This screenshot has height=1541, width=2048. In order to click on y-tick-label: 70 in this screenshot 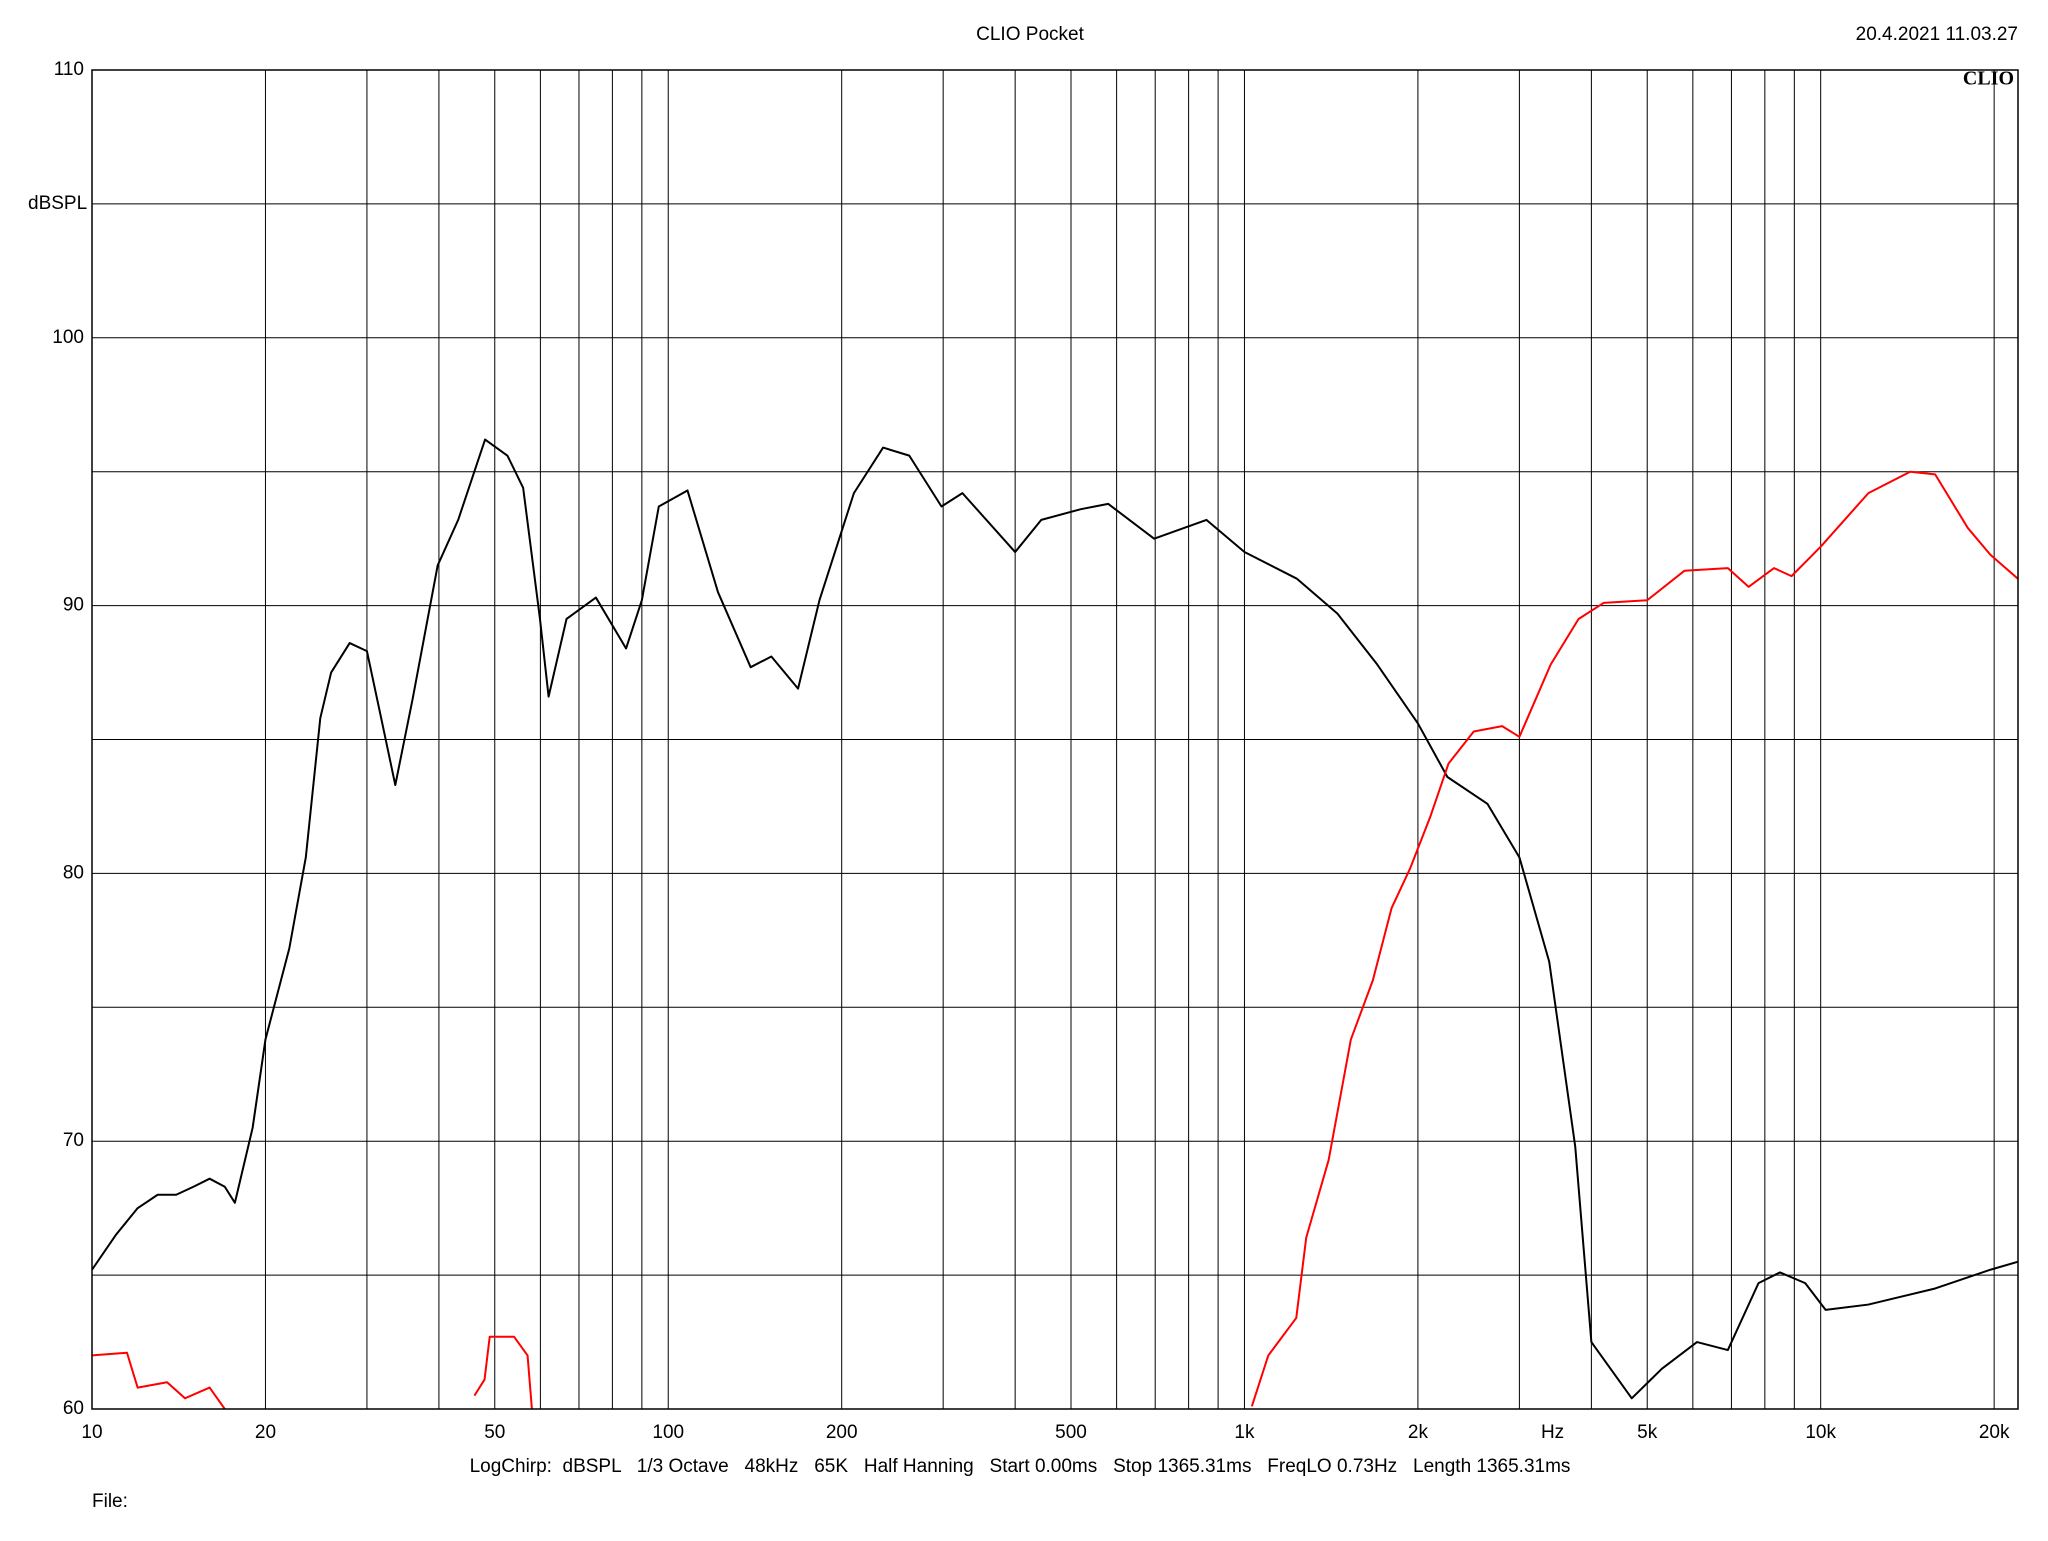, I will do `click(73, 1140)`.